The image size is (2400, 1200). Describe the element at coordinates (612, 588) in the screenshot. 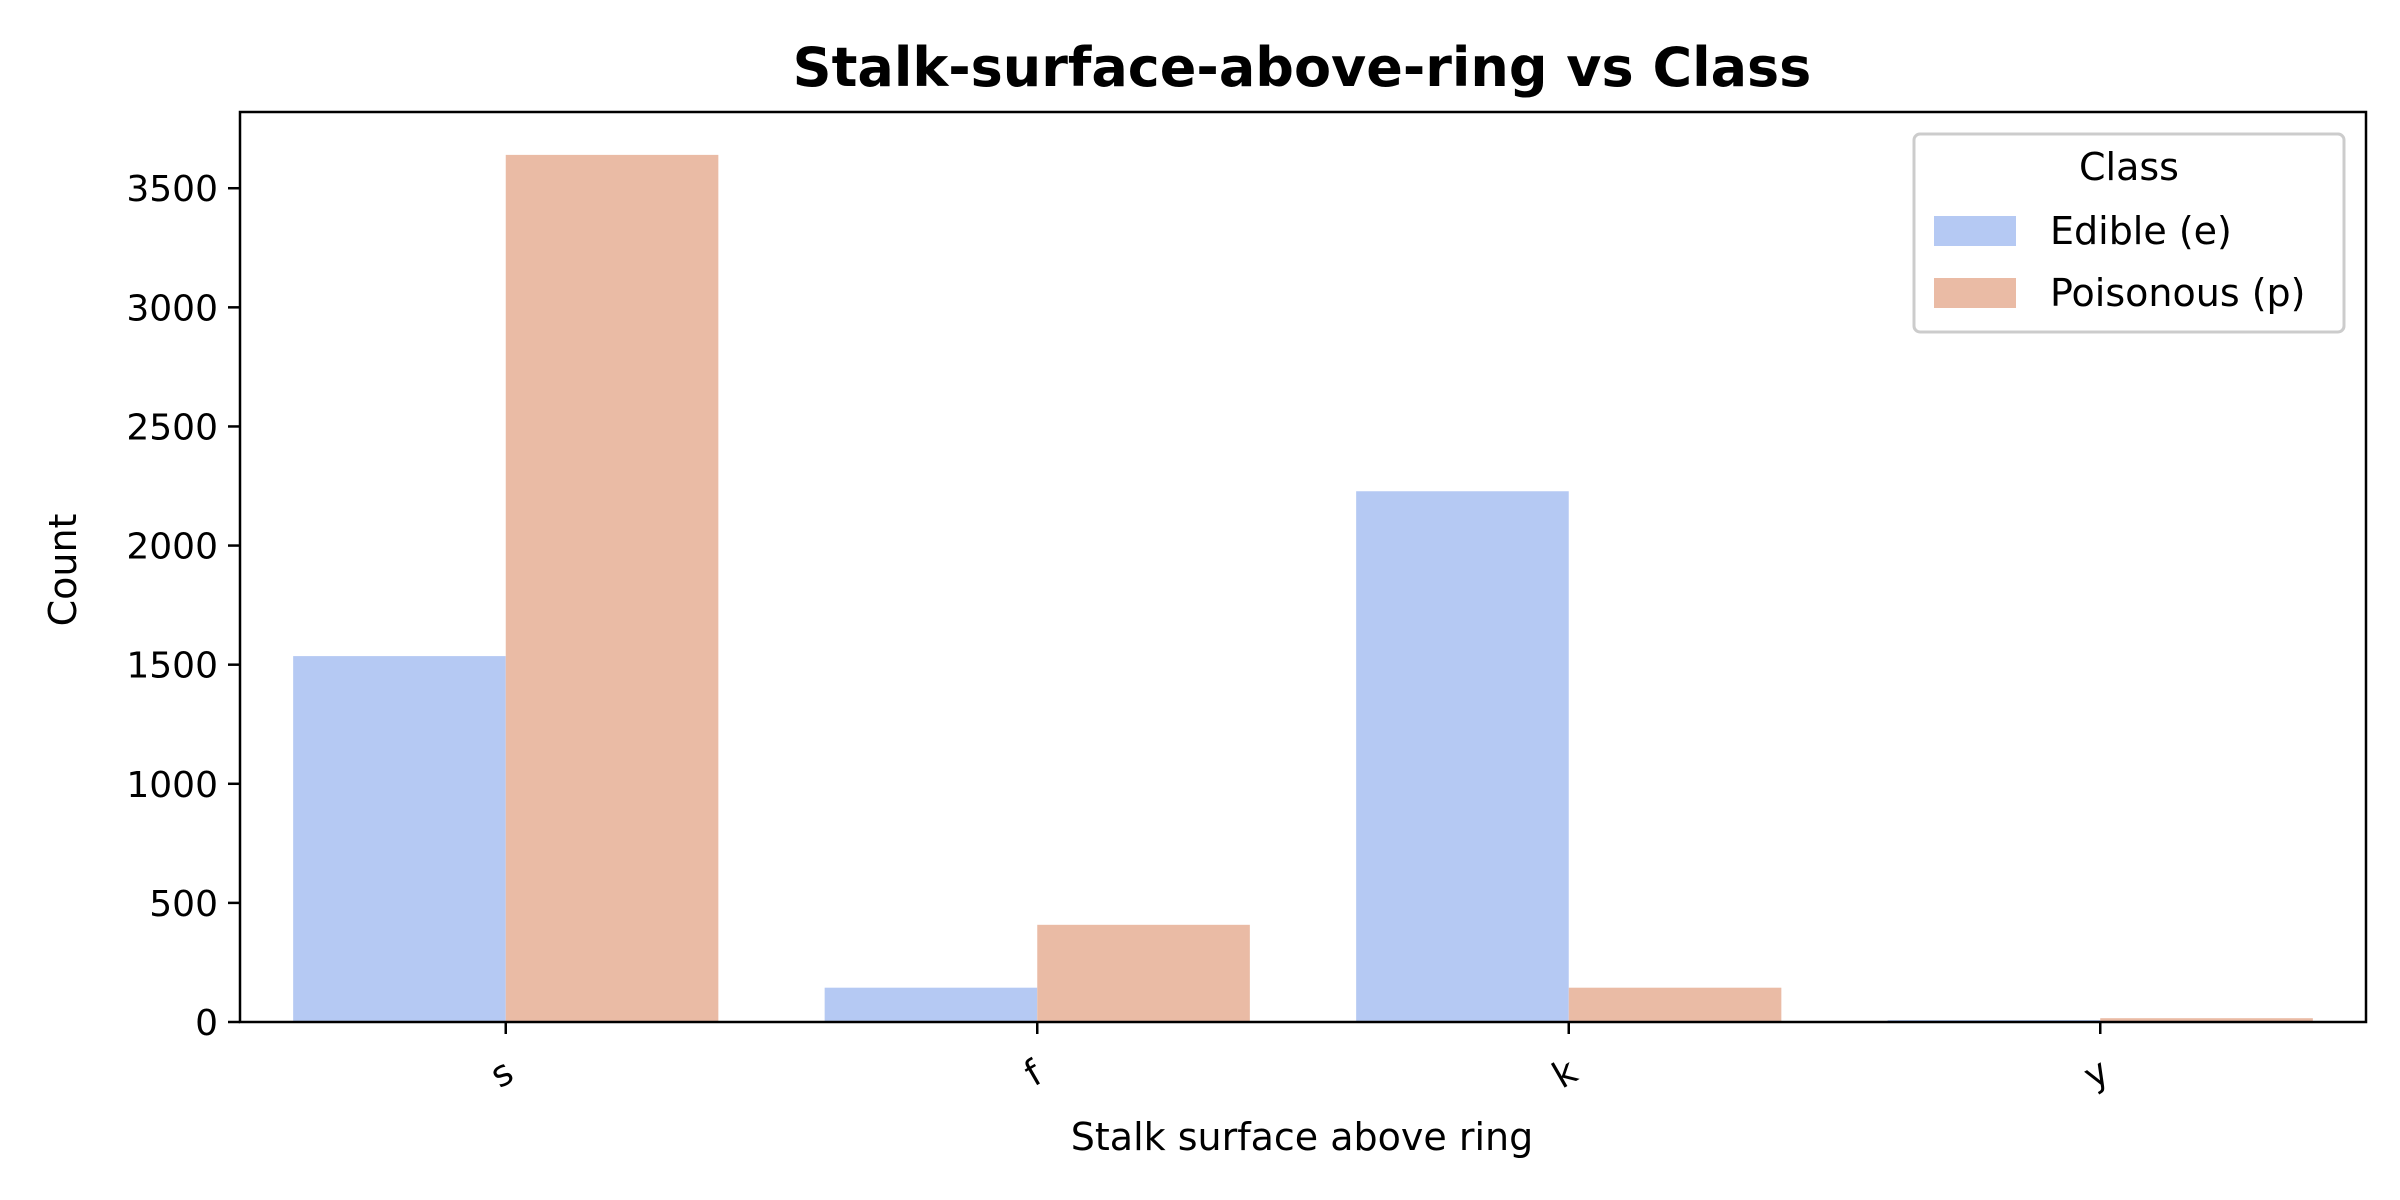

I see `bar-poisonous-s` at that location.